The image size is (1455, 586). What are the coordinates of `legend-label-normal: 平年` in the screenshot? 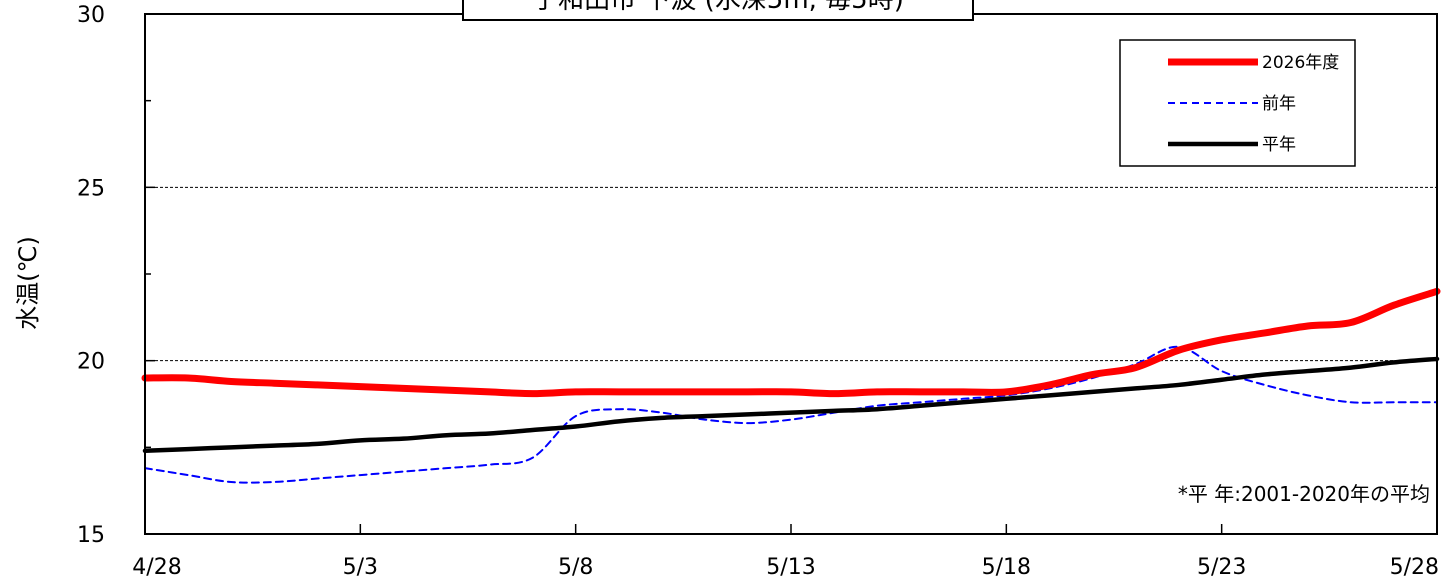 It's located at (1279, 145).